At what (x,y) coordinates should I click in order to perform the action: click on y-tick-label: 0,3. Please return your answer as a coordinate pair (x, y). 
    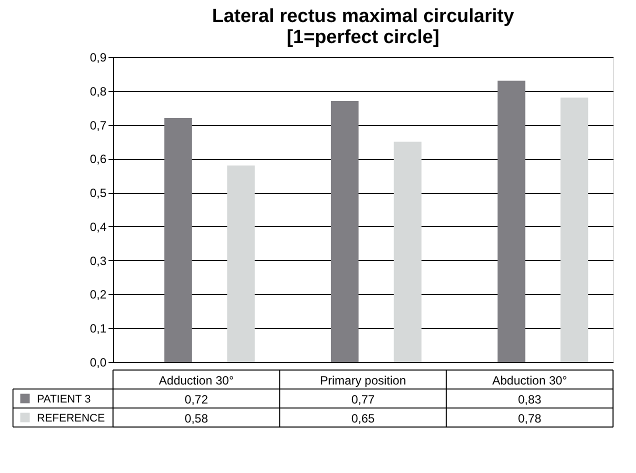
    Looking at the image, I should click on (98, 261).